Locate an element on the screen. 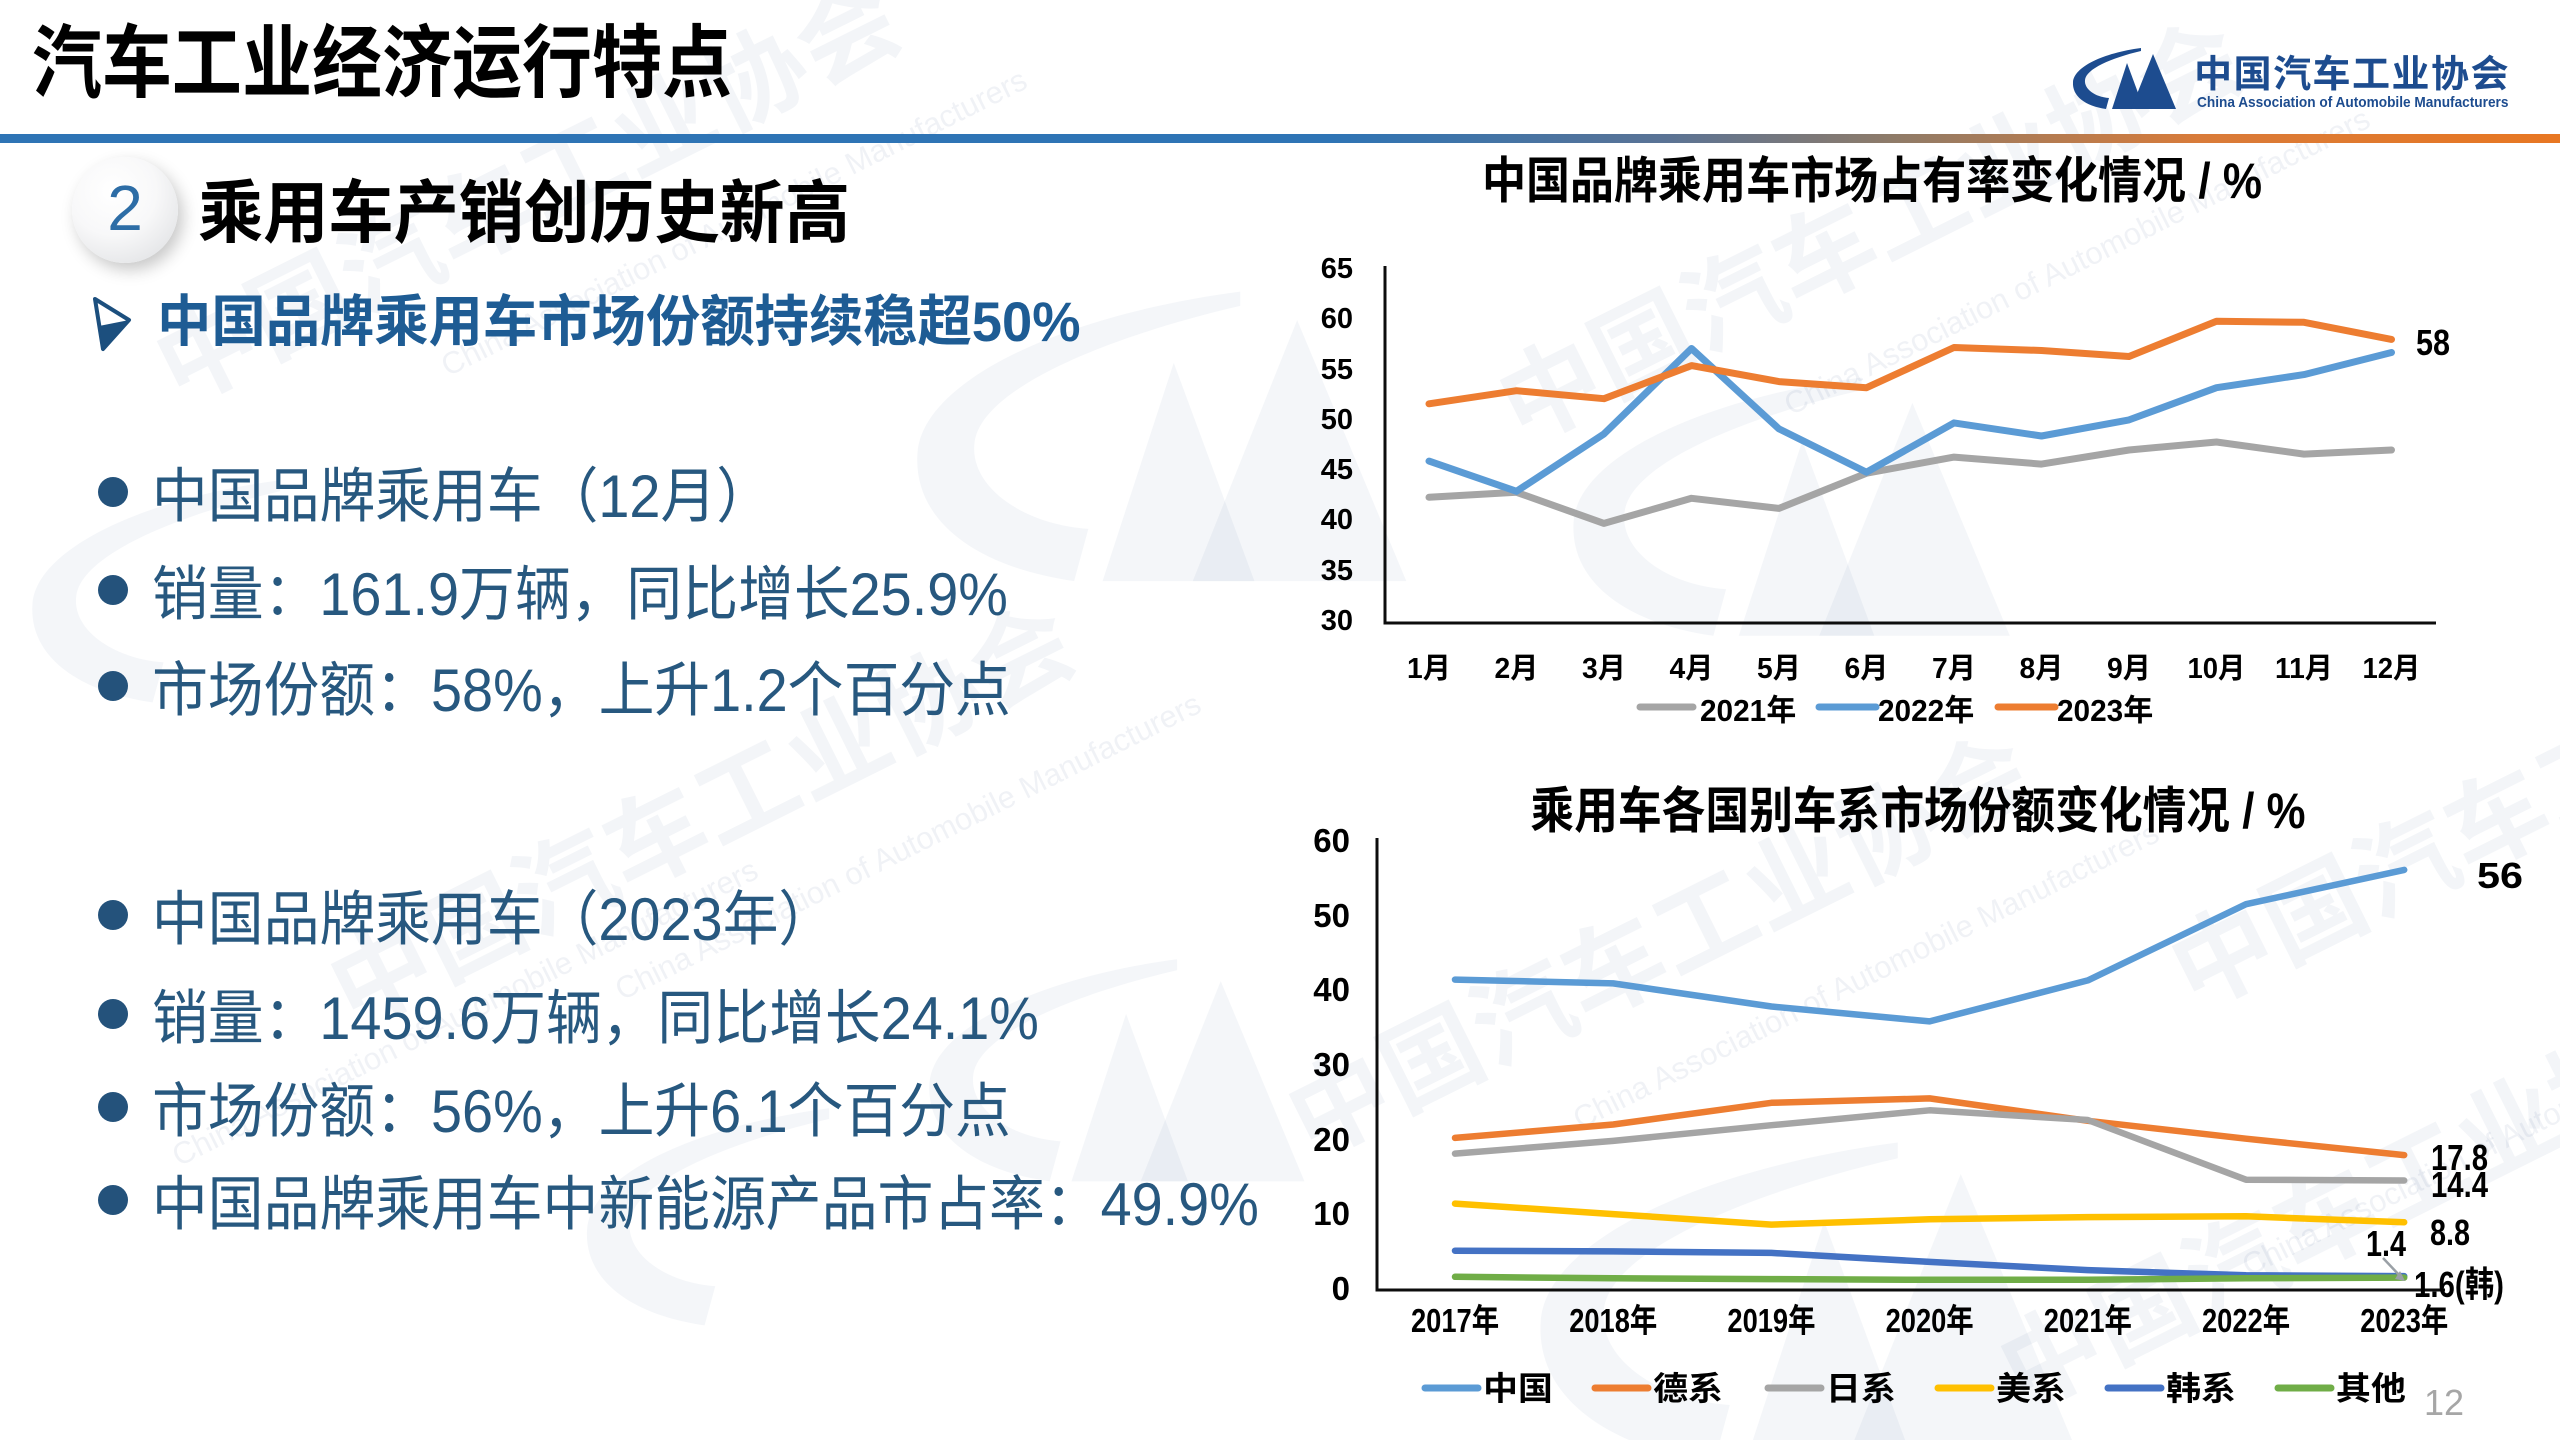 The width and height of the screenshot is (2560, 1440). svg-text: 其他 is located at coordinates (2371, 1386).